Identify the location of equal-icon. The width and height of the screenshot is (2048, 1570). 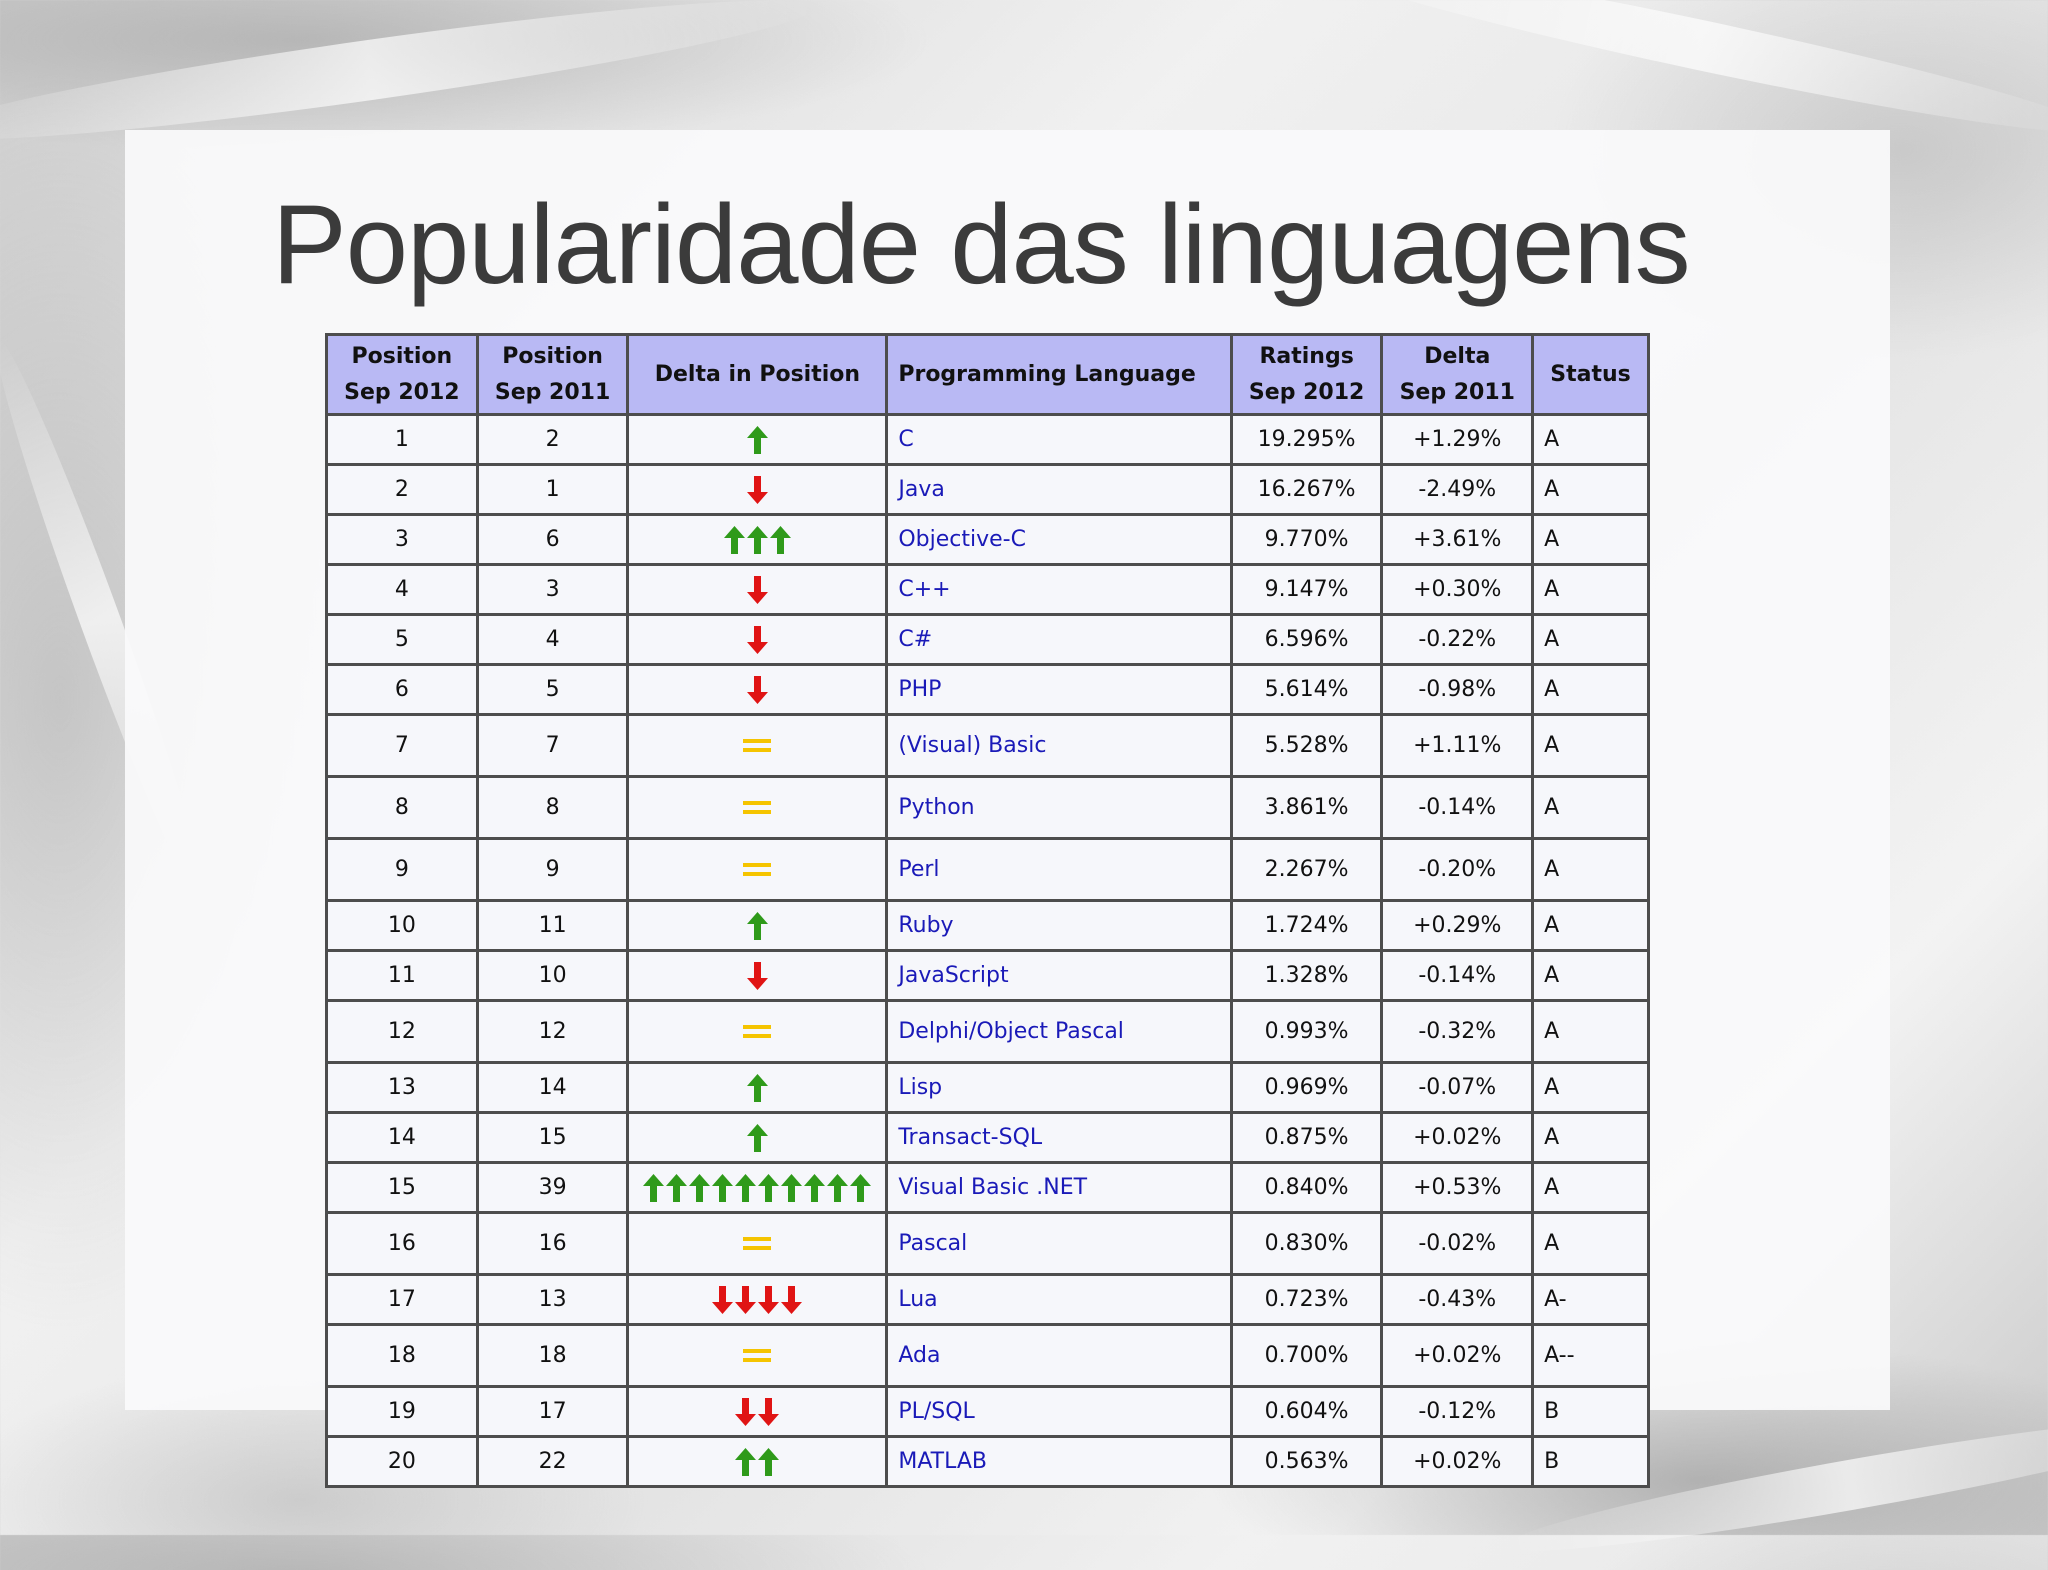
(757, 1355).